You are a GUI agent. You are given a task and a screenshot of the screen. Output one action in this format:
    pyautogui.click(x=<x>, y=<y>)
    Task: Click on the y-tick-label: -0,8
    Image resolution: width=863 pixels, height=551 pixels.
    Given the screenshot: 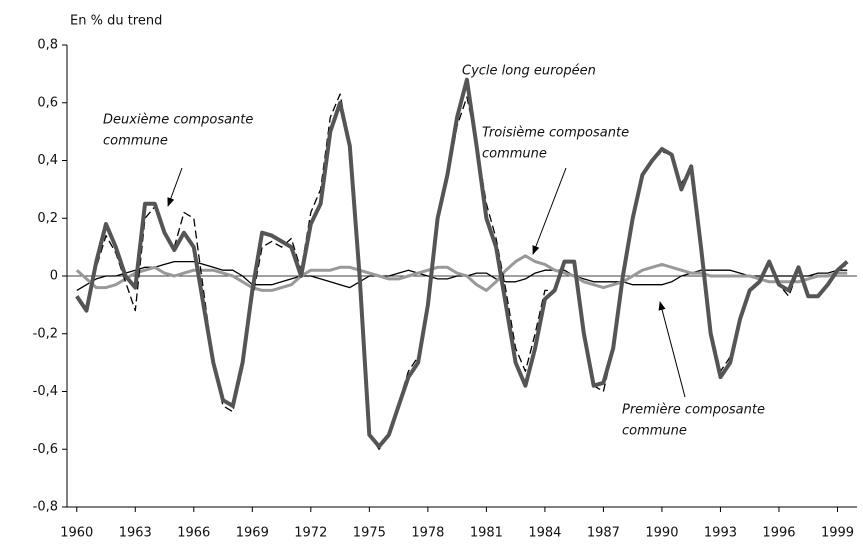 What is the action you would take?
    pyautogui.click(x=45, y=507)
    